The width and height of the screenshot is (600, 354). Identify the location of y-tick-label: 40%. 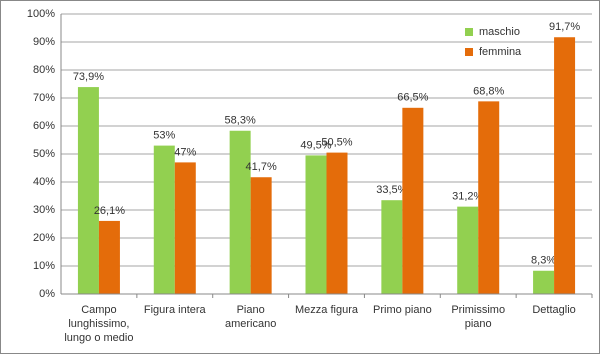
(44, 182).